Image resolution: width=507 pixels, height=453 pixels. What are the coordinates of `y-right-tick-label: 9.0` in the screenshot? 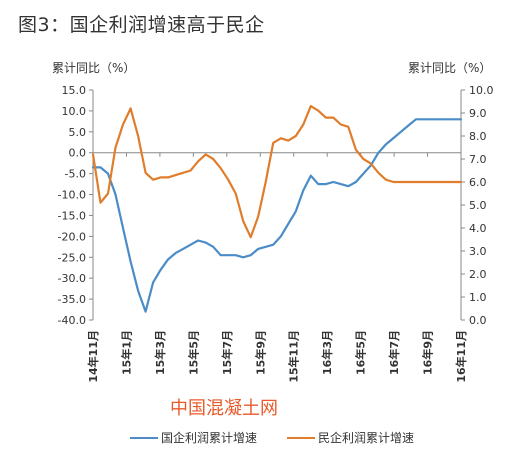 It's located at (478, 113).